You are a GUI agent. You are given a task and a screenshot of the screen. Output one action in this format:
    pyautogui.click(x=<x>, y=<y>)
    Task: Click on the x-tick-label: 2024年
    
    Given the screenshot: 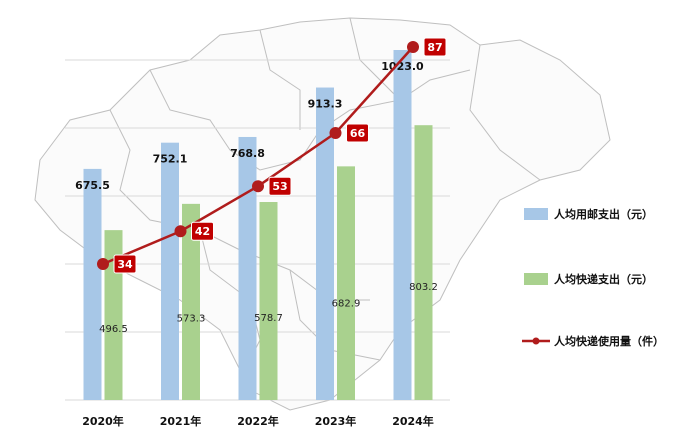 What is the action you would take?
    pyautogui.click(x=413, y=421)
    